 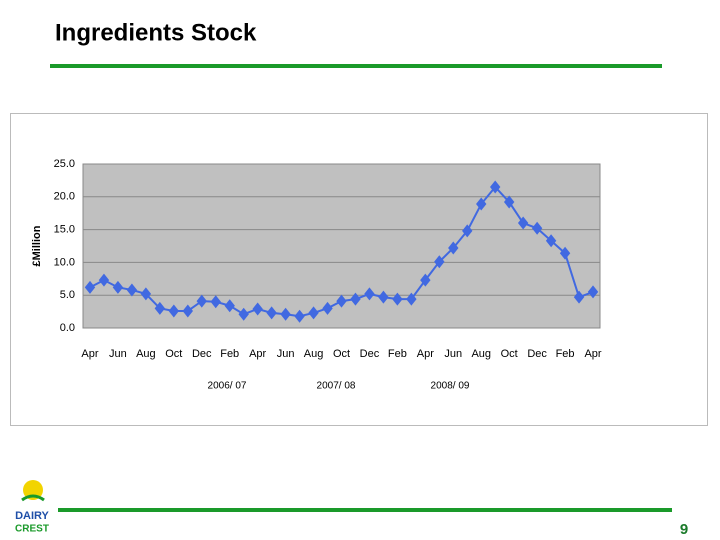 I want to click on period-label: 2008/ 09, so click(x=450, y=386).